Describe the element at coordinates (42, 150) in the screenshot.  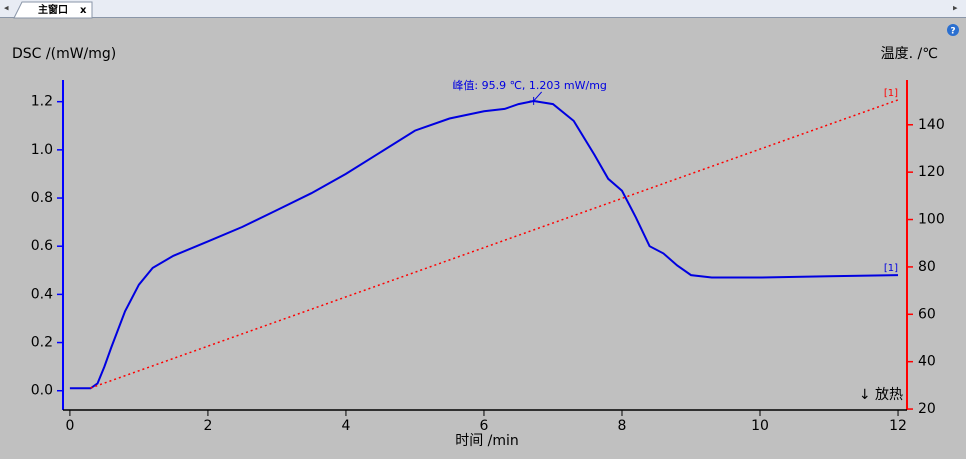
I see `y-tick-label: 1.0` at that location.